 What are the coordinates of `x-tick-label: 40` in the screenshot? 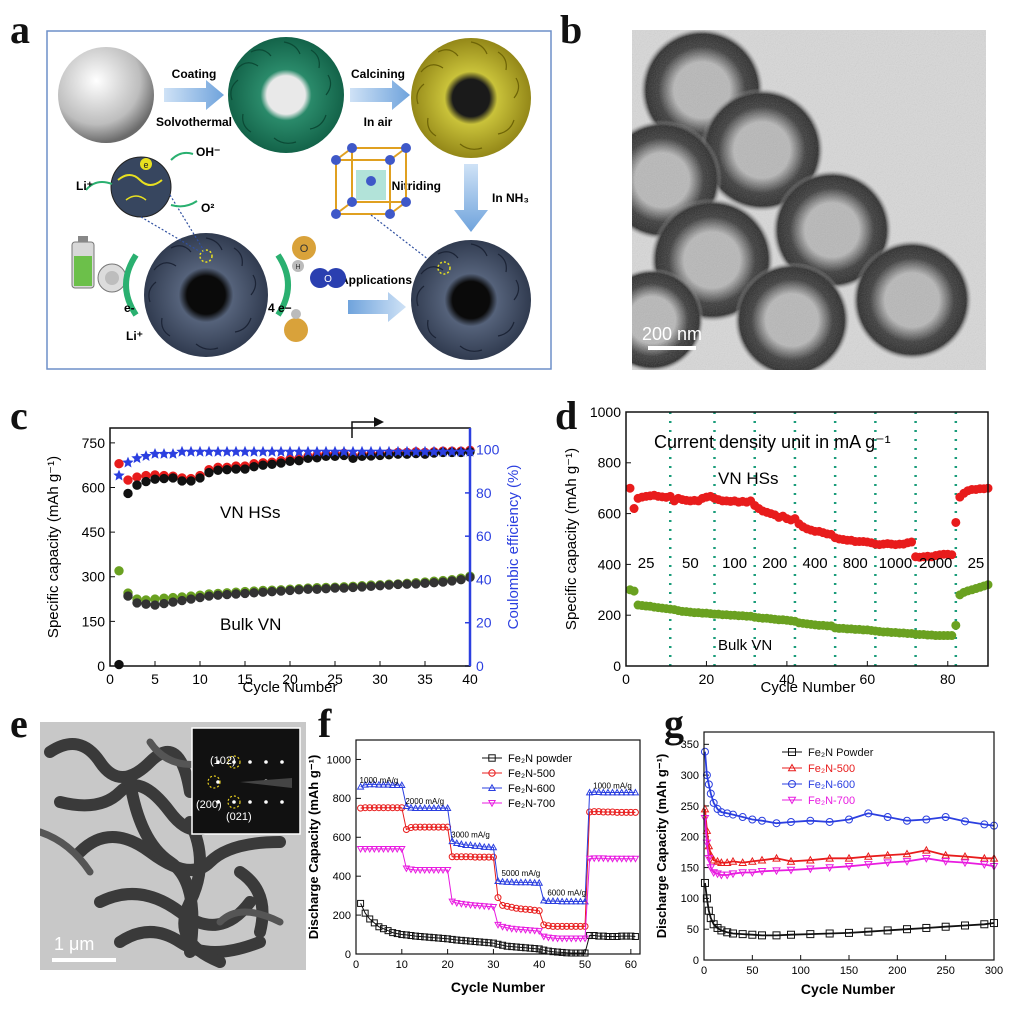 It's located at (470, 679).